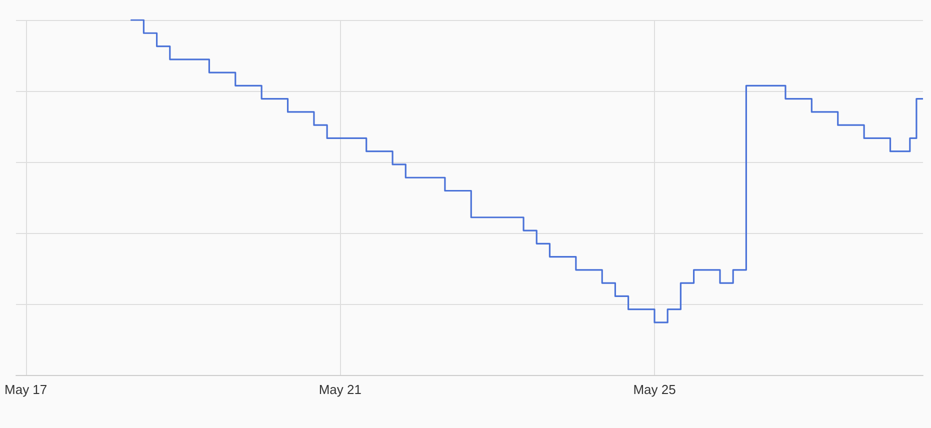 The image size is (931, 428). I want to click on x-tick-label: May 17, so click(26, 389).